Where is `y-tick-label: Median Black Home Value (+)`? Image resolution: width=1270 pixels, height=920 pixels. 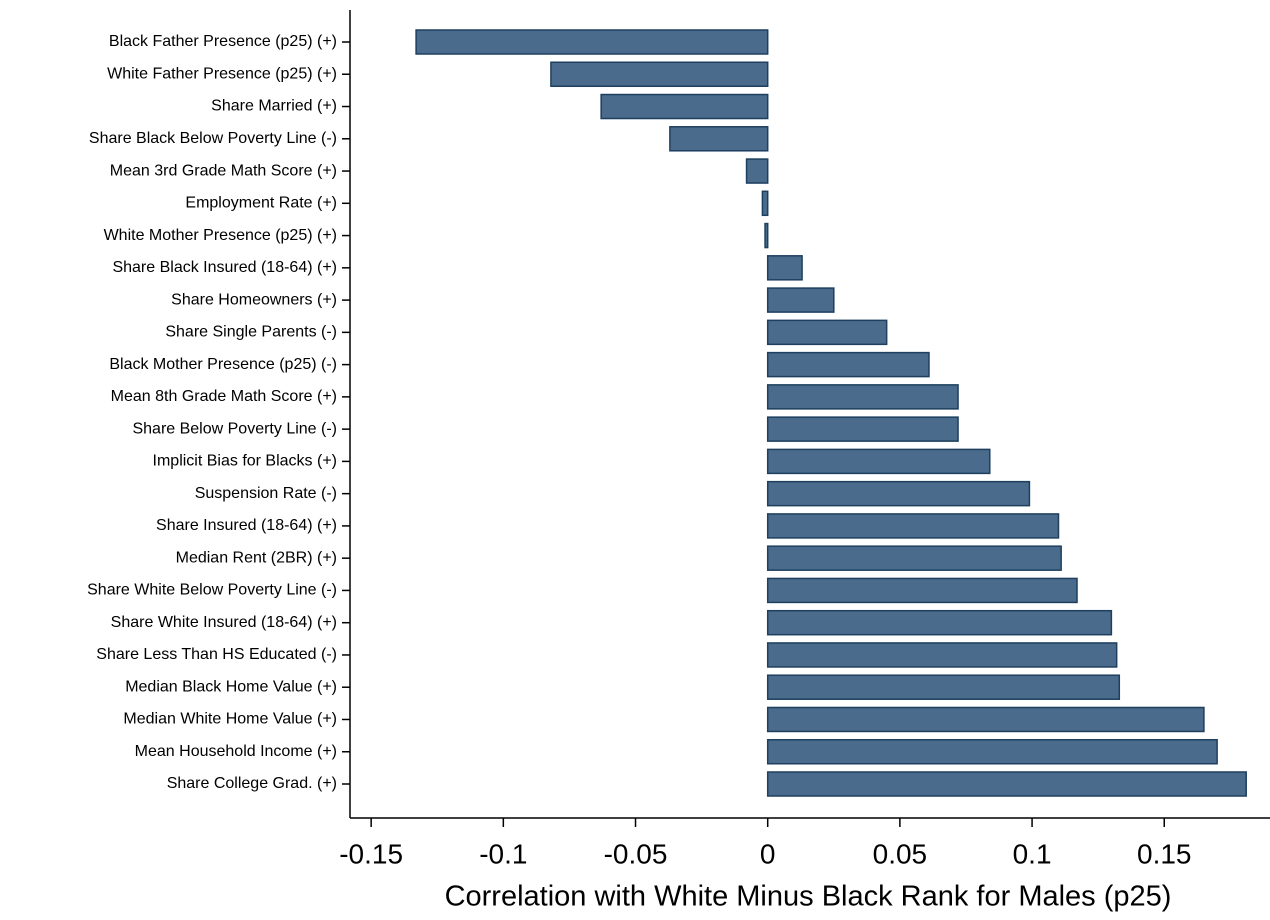
y-tick-label: Median Black Home Value (+) is located at coordinates (231, 686).